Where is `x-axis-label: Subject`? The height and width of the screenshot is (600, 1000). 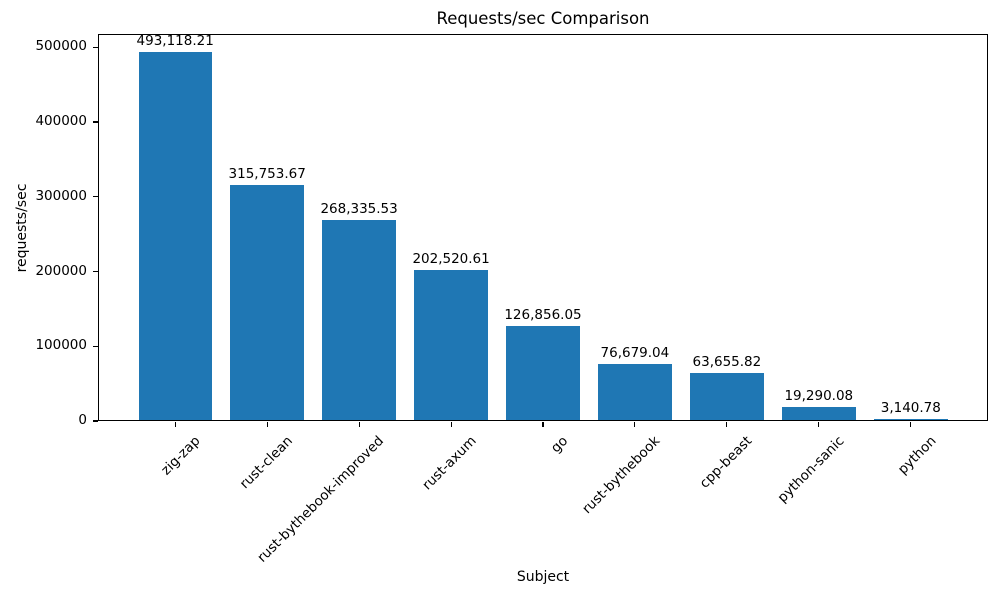 x-axis-label: Subject is located at coordinates (543, 577).